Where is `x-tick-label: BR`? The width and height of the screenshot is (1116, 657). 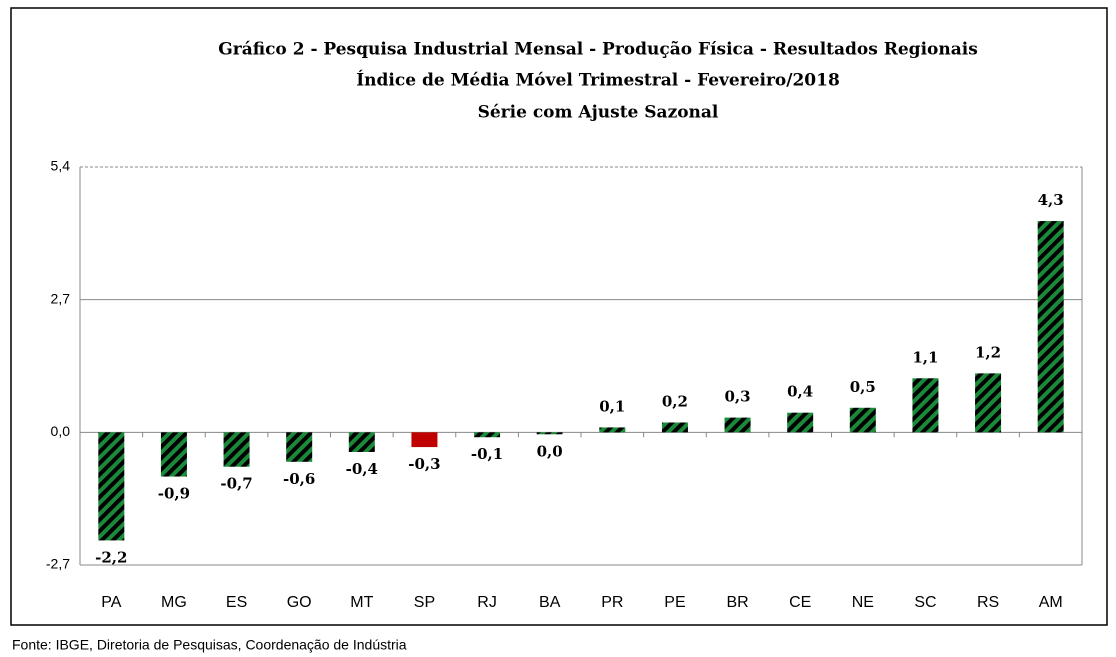
x-tick-label: BR is located at coordinates (737, 602).